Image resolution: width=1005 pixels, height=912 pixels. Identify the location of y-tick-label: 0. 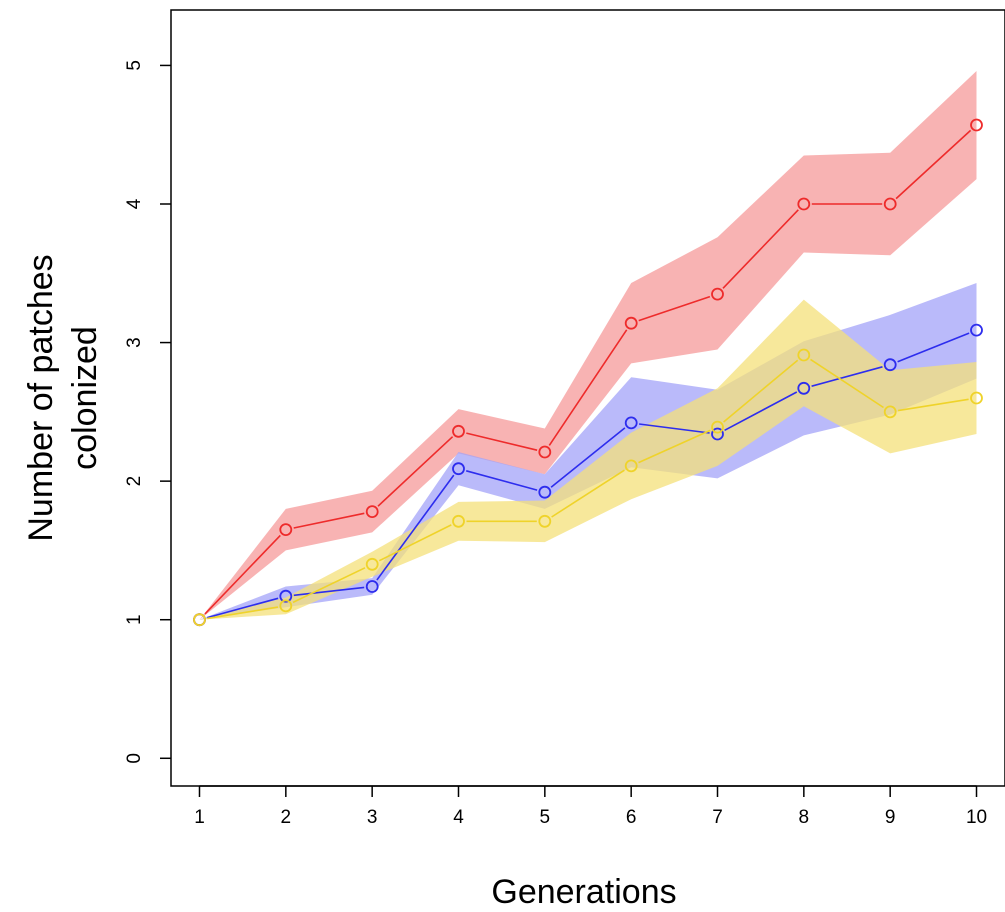
(134, 758).